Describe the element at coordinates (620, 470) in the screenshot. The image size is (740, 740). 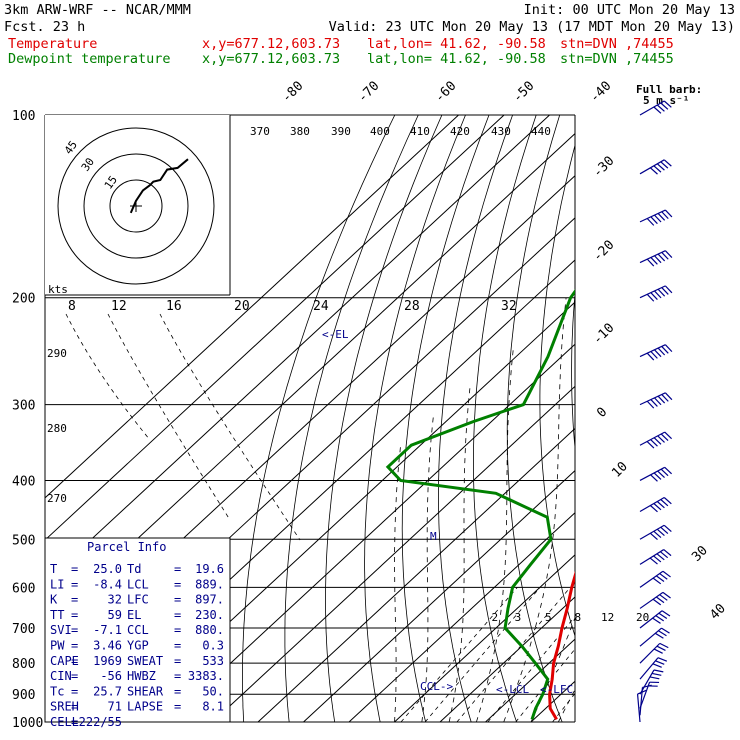
I see `isotherm-label-10: 10` at that location.